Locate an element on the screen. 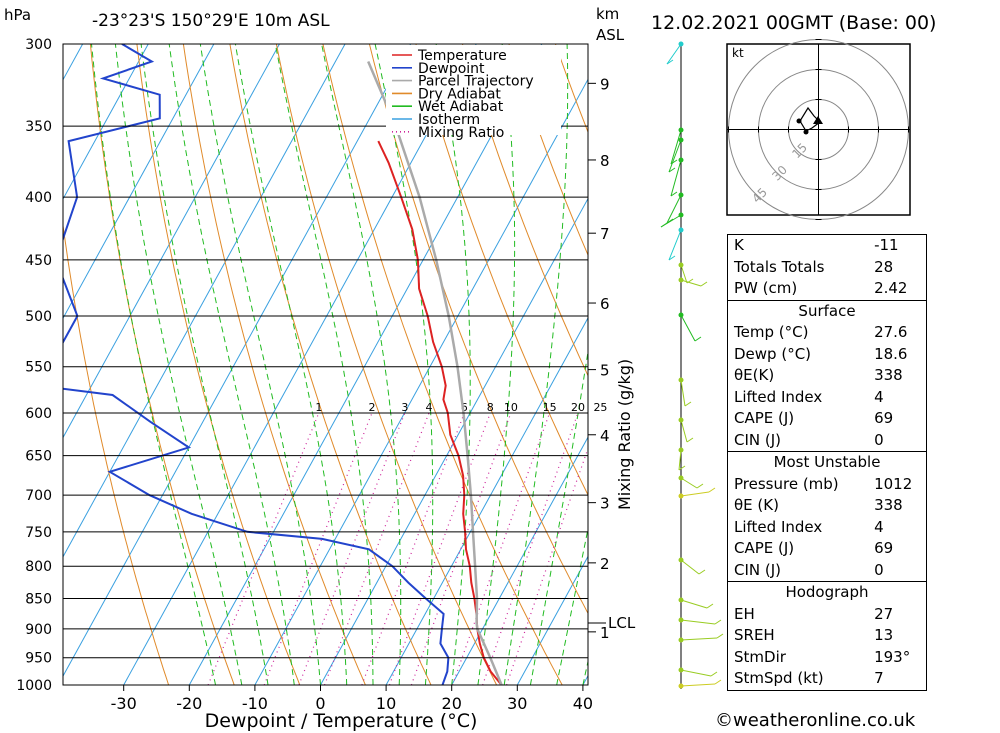  km-tick-label: 3 is located at coordinates (605, 504).